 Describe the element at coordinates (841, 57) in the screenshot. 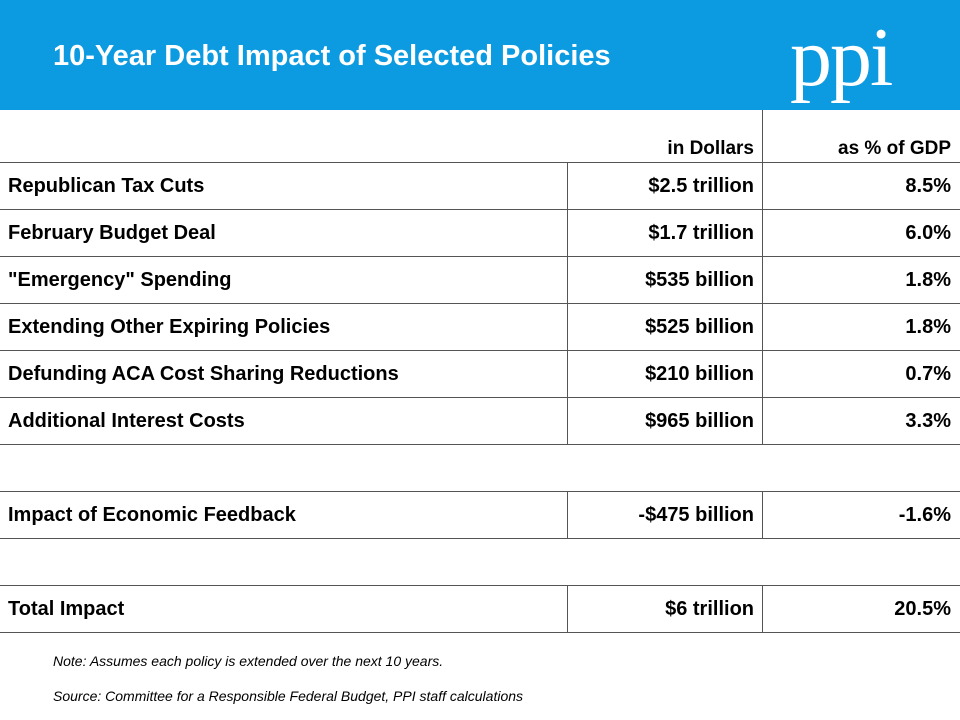

I see `ppi-logo: ppi` at that location.